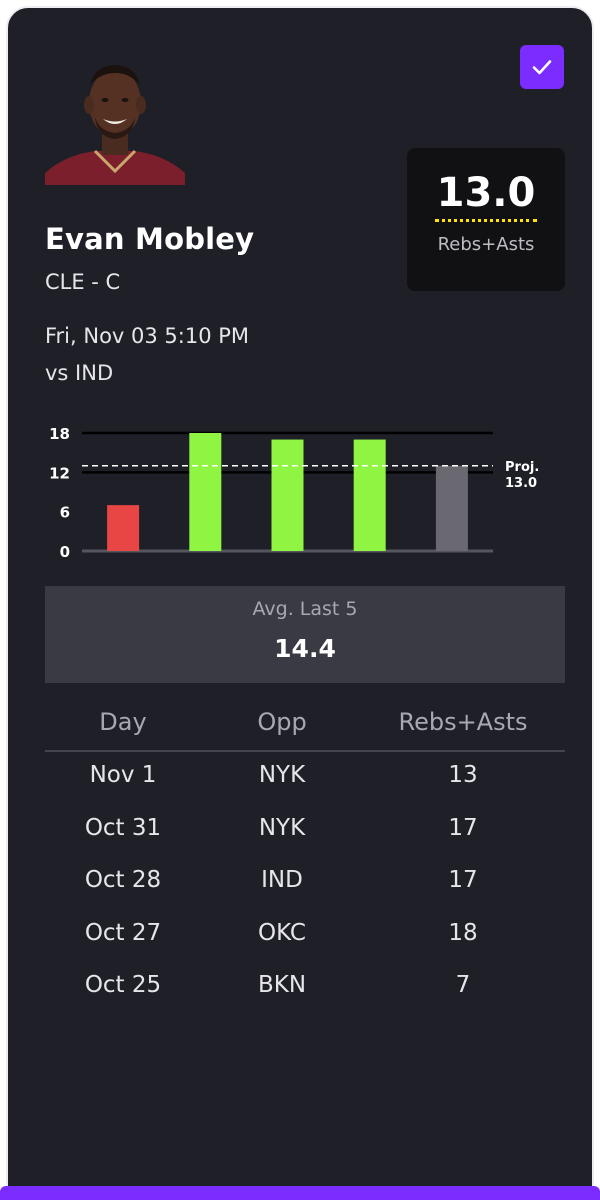 The image size is (600, 1200). What do you see at coordinates (123, 985) in the screenshot?
I see `cell-day: Oct 25` at bounding box center [123, 985].